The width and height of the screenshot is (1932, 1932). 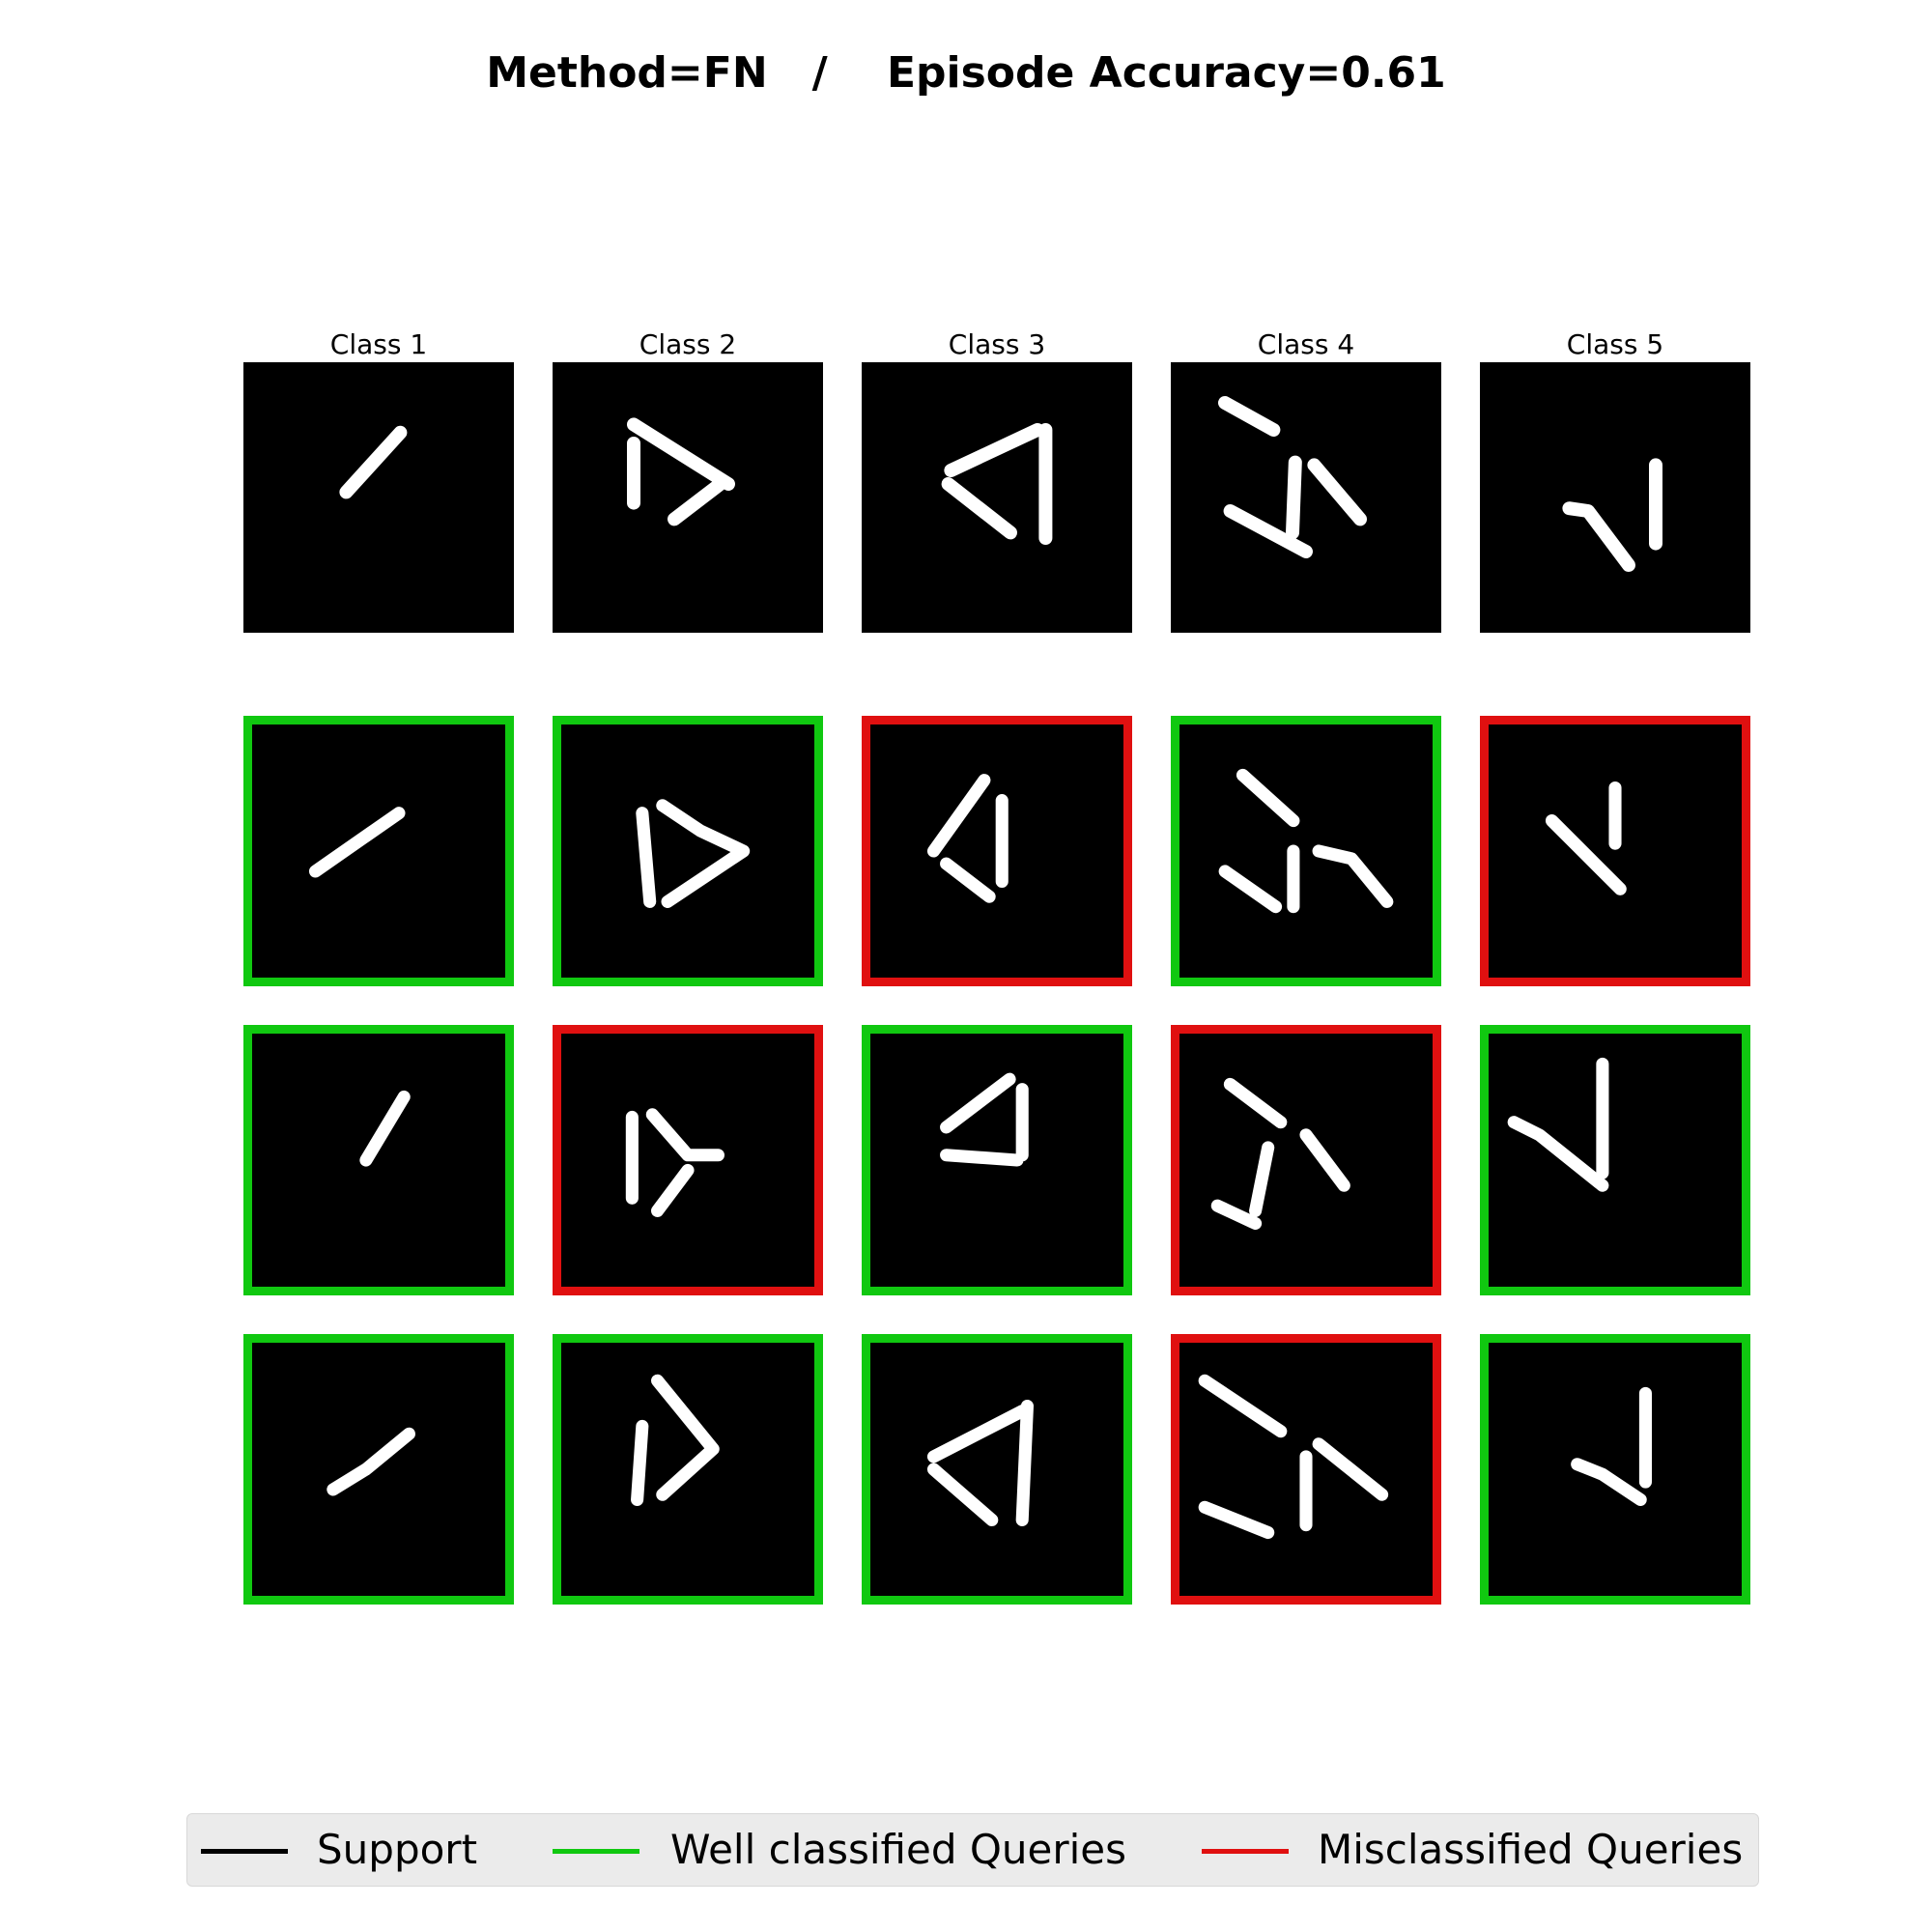 I want to click on support-image-r0-c3, so click(x=997, y=497).